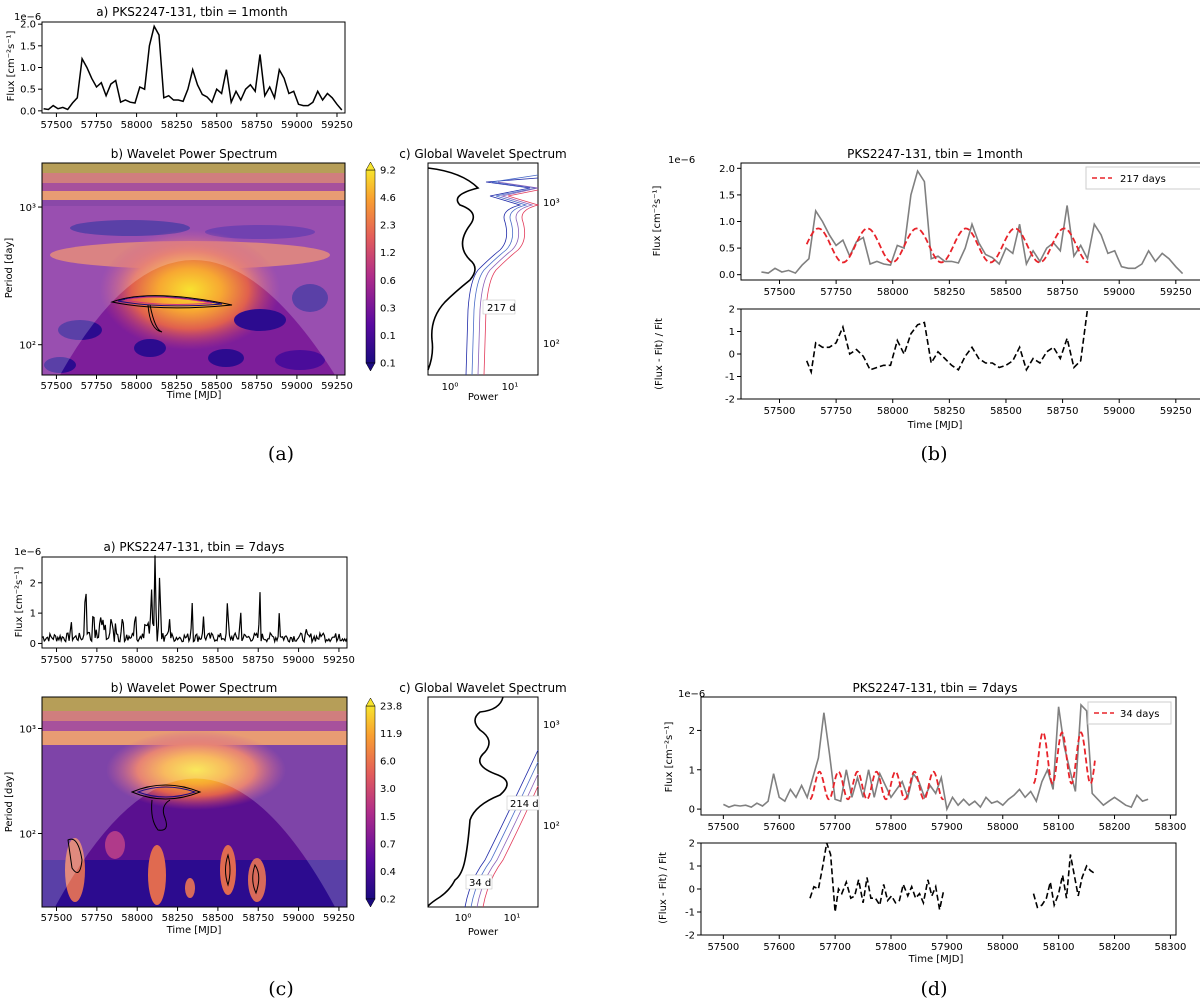 The width and height of the screenshot is (1200, 1005). What do you see at coordinates (339, 660) in the screenshot?
I see `c-flux-xtick-label: 59250` at bounding box center [339, 660].